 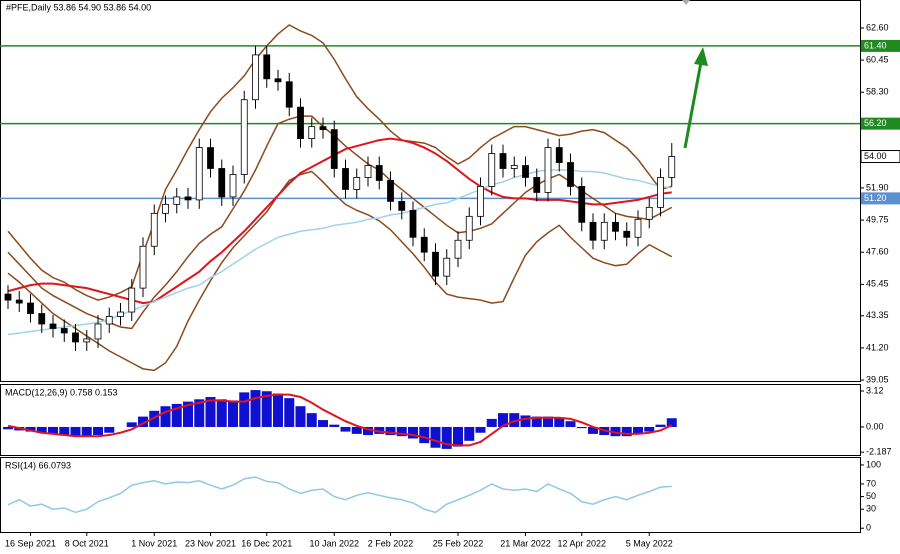 What do you see at coordinates (458, 543) in the screenshot?
I see `x-tick-label: 25 Feb 2022` at bounding box center [458, 543].